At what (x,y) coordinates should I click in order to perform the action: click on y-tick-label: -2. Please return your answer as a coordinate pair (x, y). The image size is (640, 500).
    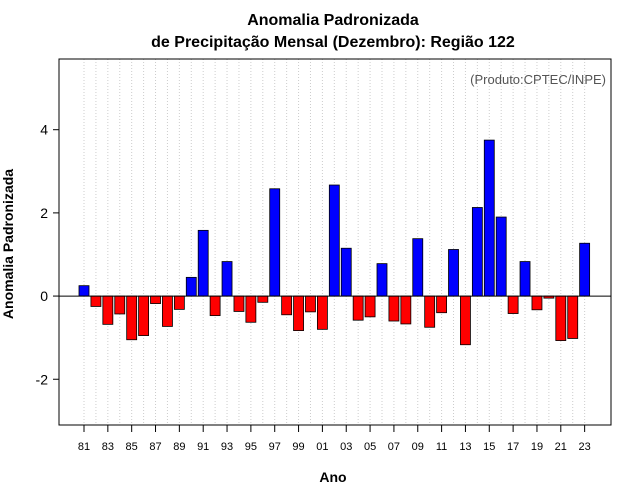
    Looking at the image, I should click on (42, 379).